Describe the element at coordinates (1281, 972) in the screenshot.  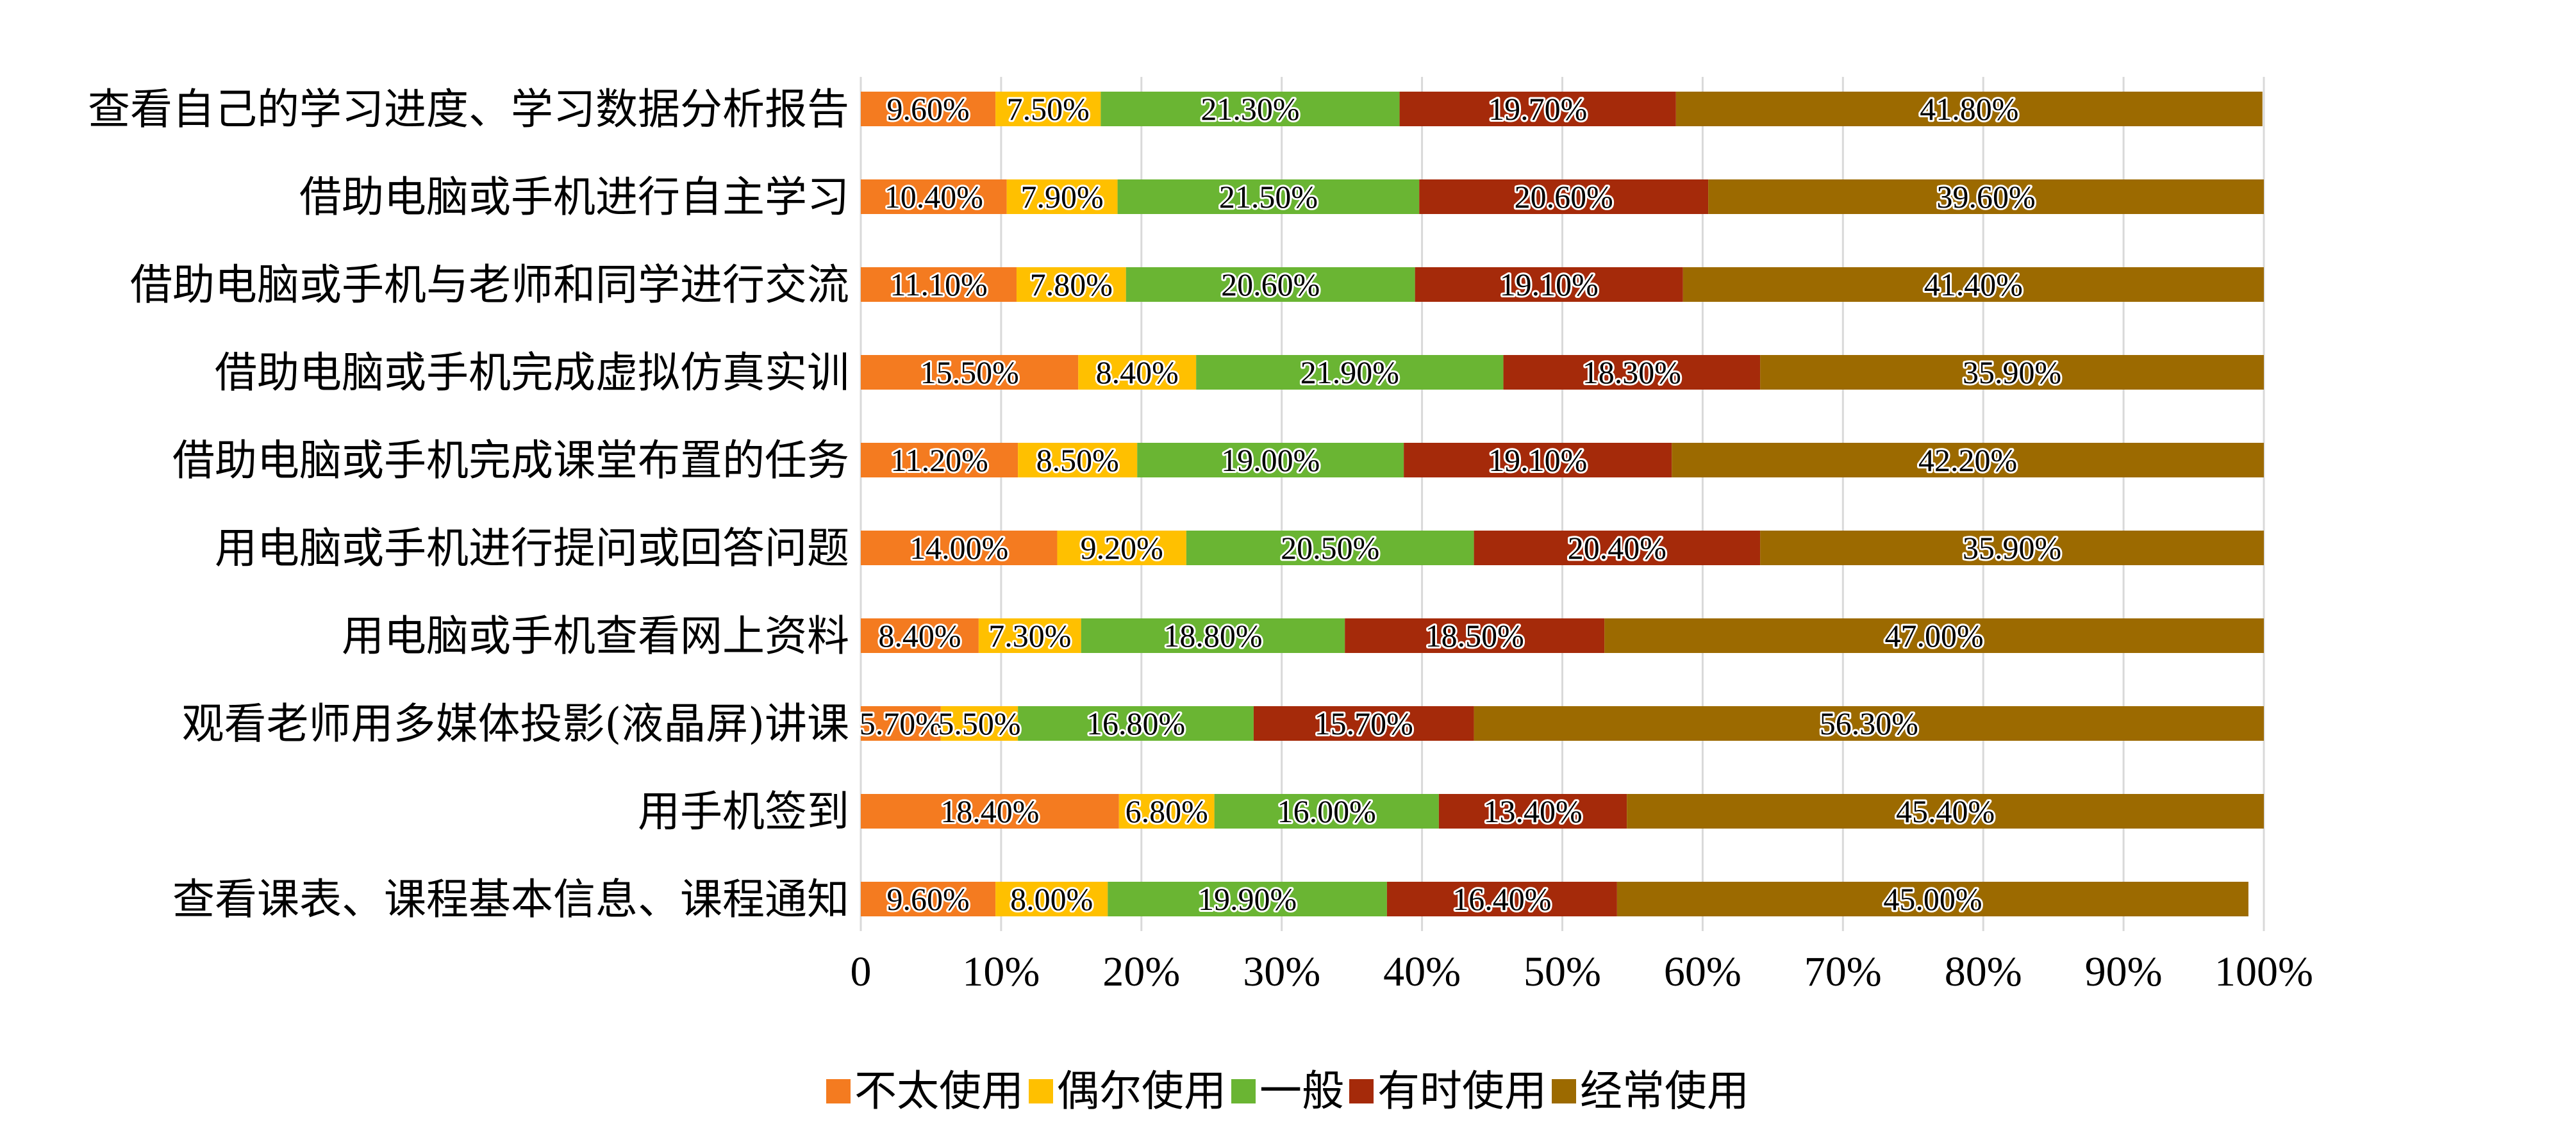
I see `x-tick-label: 30%` at that location.